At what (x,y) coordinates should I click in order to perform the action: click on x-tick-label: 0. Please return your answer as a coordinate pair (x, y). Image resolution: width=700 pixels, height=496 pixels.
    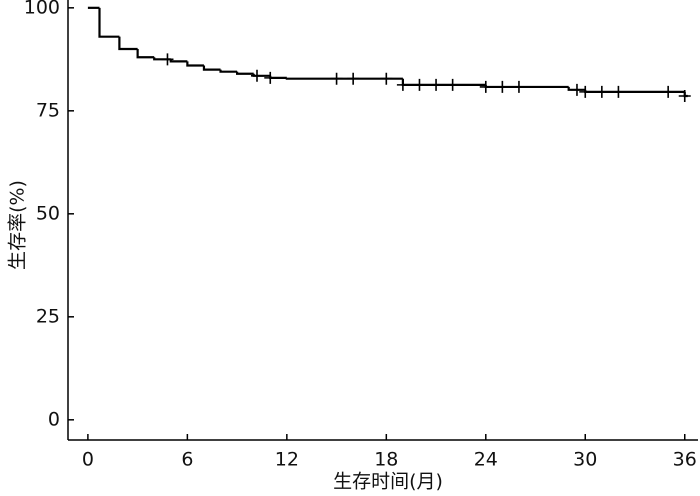
    Looking at the image, I should click on (88, 460).